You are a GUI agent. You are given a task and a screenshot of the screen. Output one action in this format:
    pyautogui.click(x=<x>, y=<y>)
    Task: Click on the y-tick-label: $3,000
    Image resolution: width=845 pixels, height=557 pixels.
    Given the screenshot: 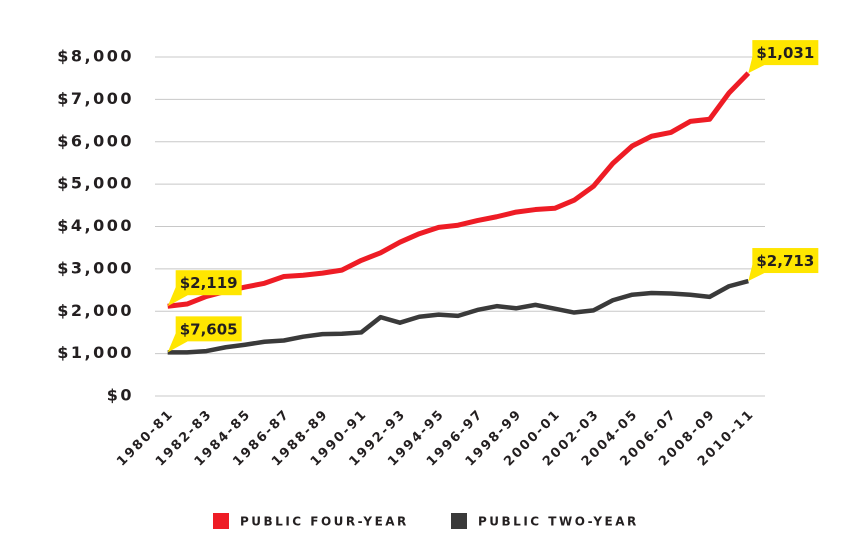 What is the action you would take?
    pyautogui.click(x=95, y=267)
    